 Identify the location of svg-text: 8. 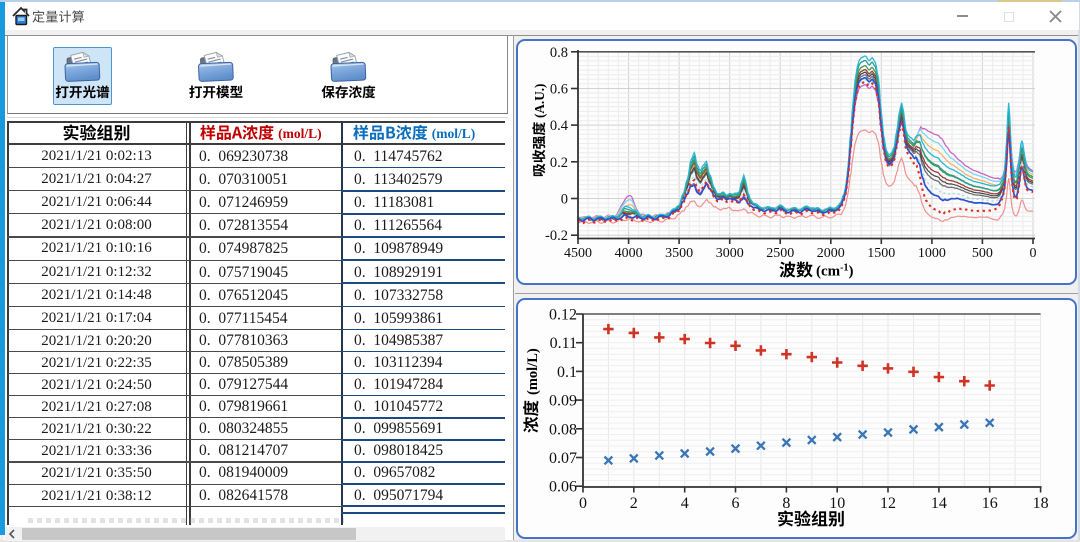
(786, 503).